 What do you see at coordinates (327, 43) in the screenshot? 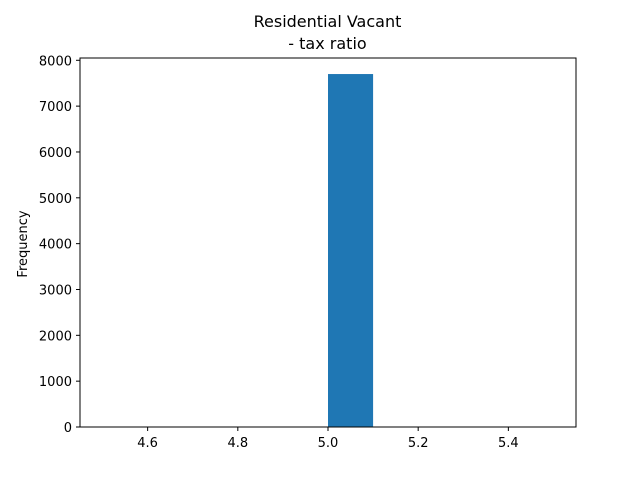
I see `chart-title-line-2: - tax ratio` at bounding box center [327, 43].